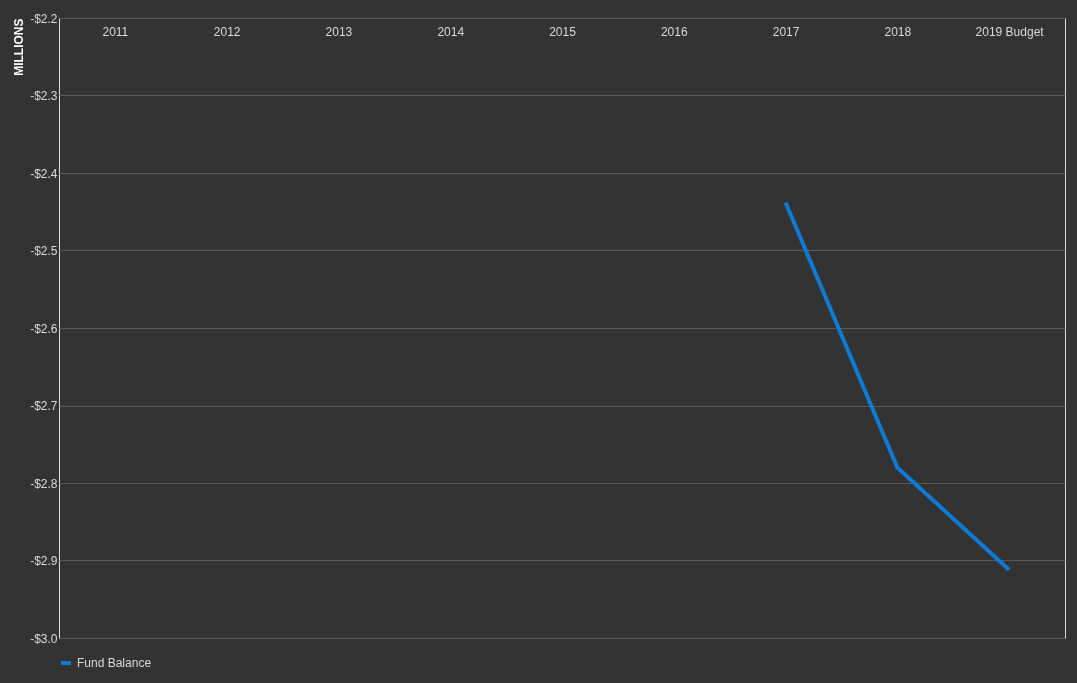 The width and height of the screenshot is (1077, 683). What do you see at coordinates (44, 483) in the screenshot?
I see `y-tick-label: -$2.8` at bounding box center [44, 483].